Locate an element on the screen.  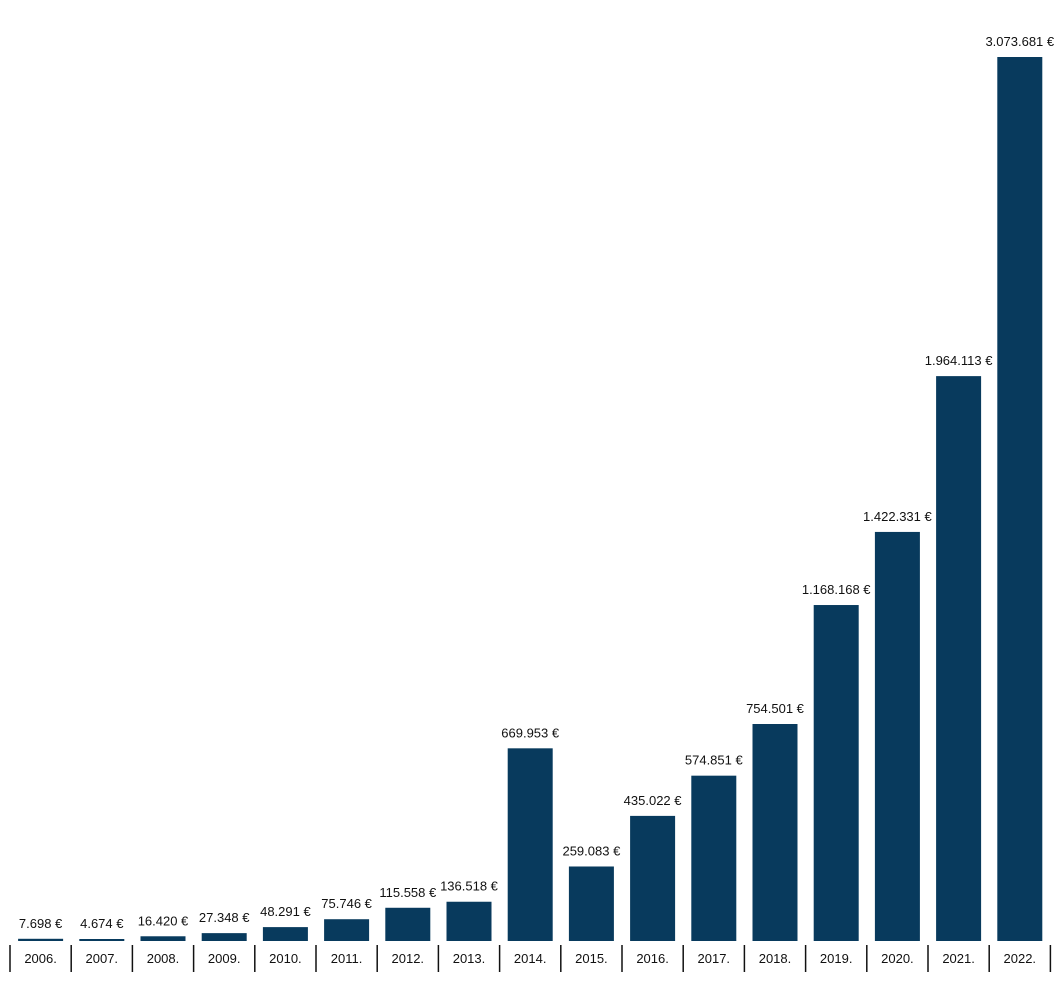
bar-value-label: 574.851 € is located at coordinates (714, 760).